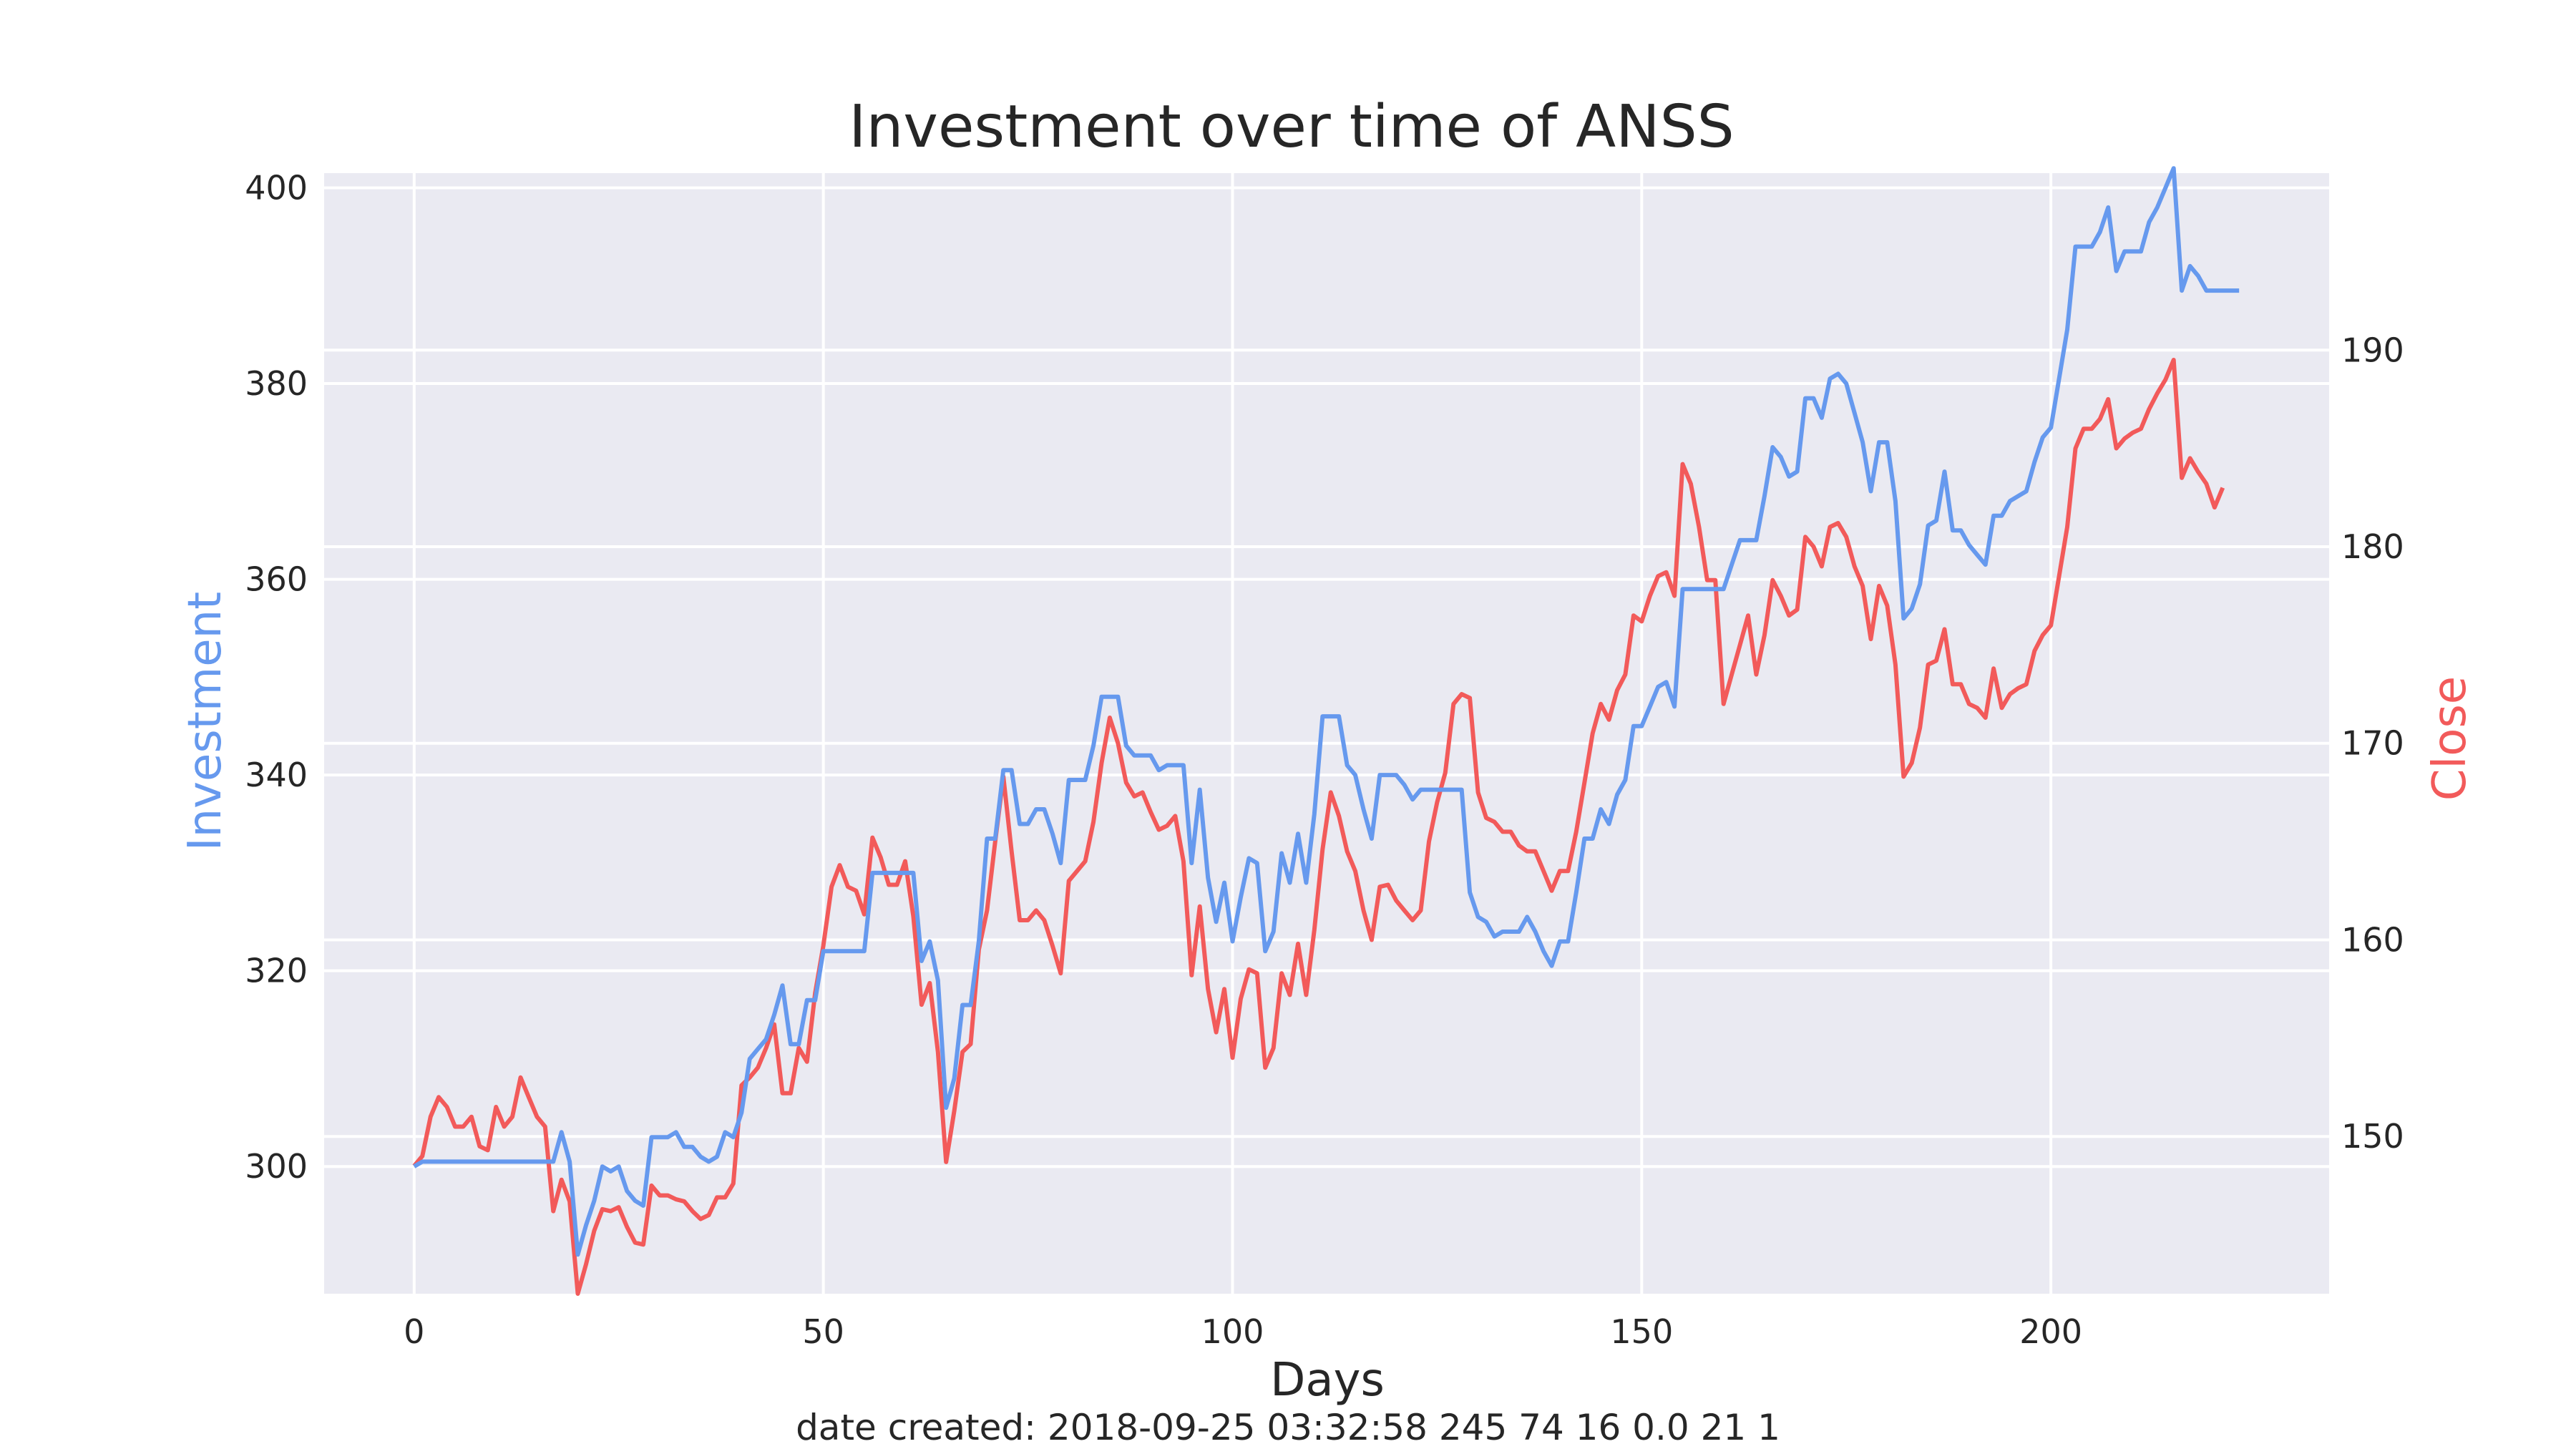 The height and width of the screenshot is (1449, 2576). I want to click on y-left-tick-label: 400, so click(276, 188).